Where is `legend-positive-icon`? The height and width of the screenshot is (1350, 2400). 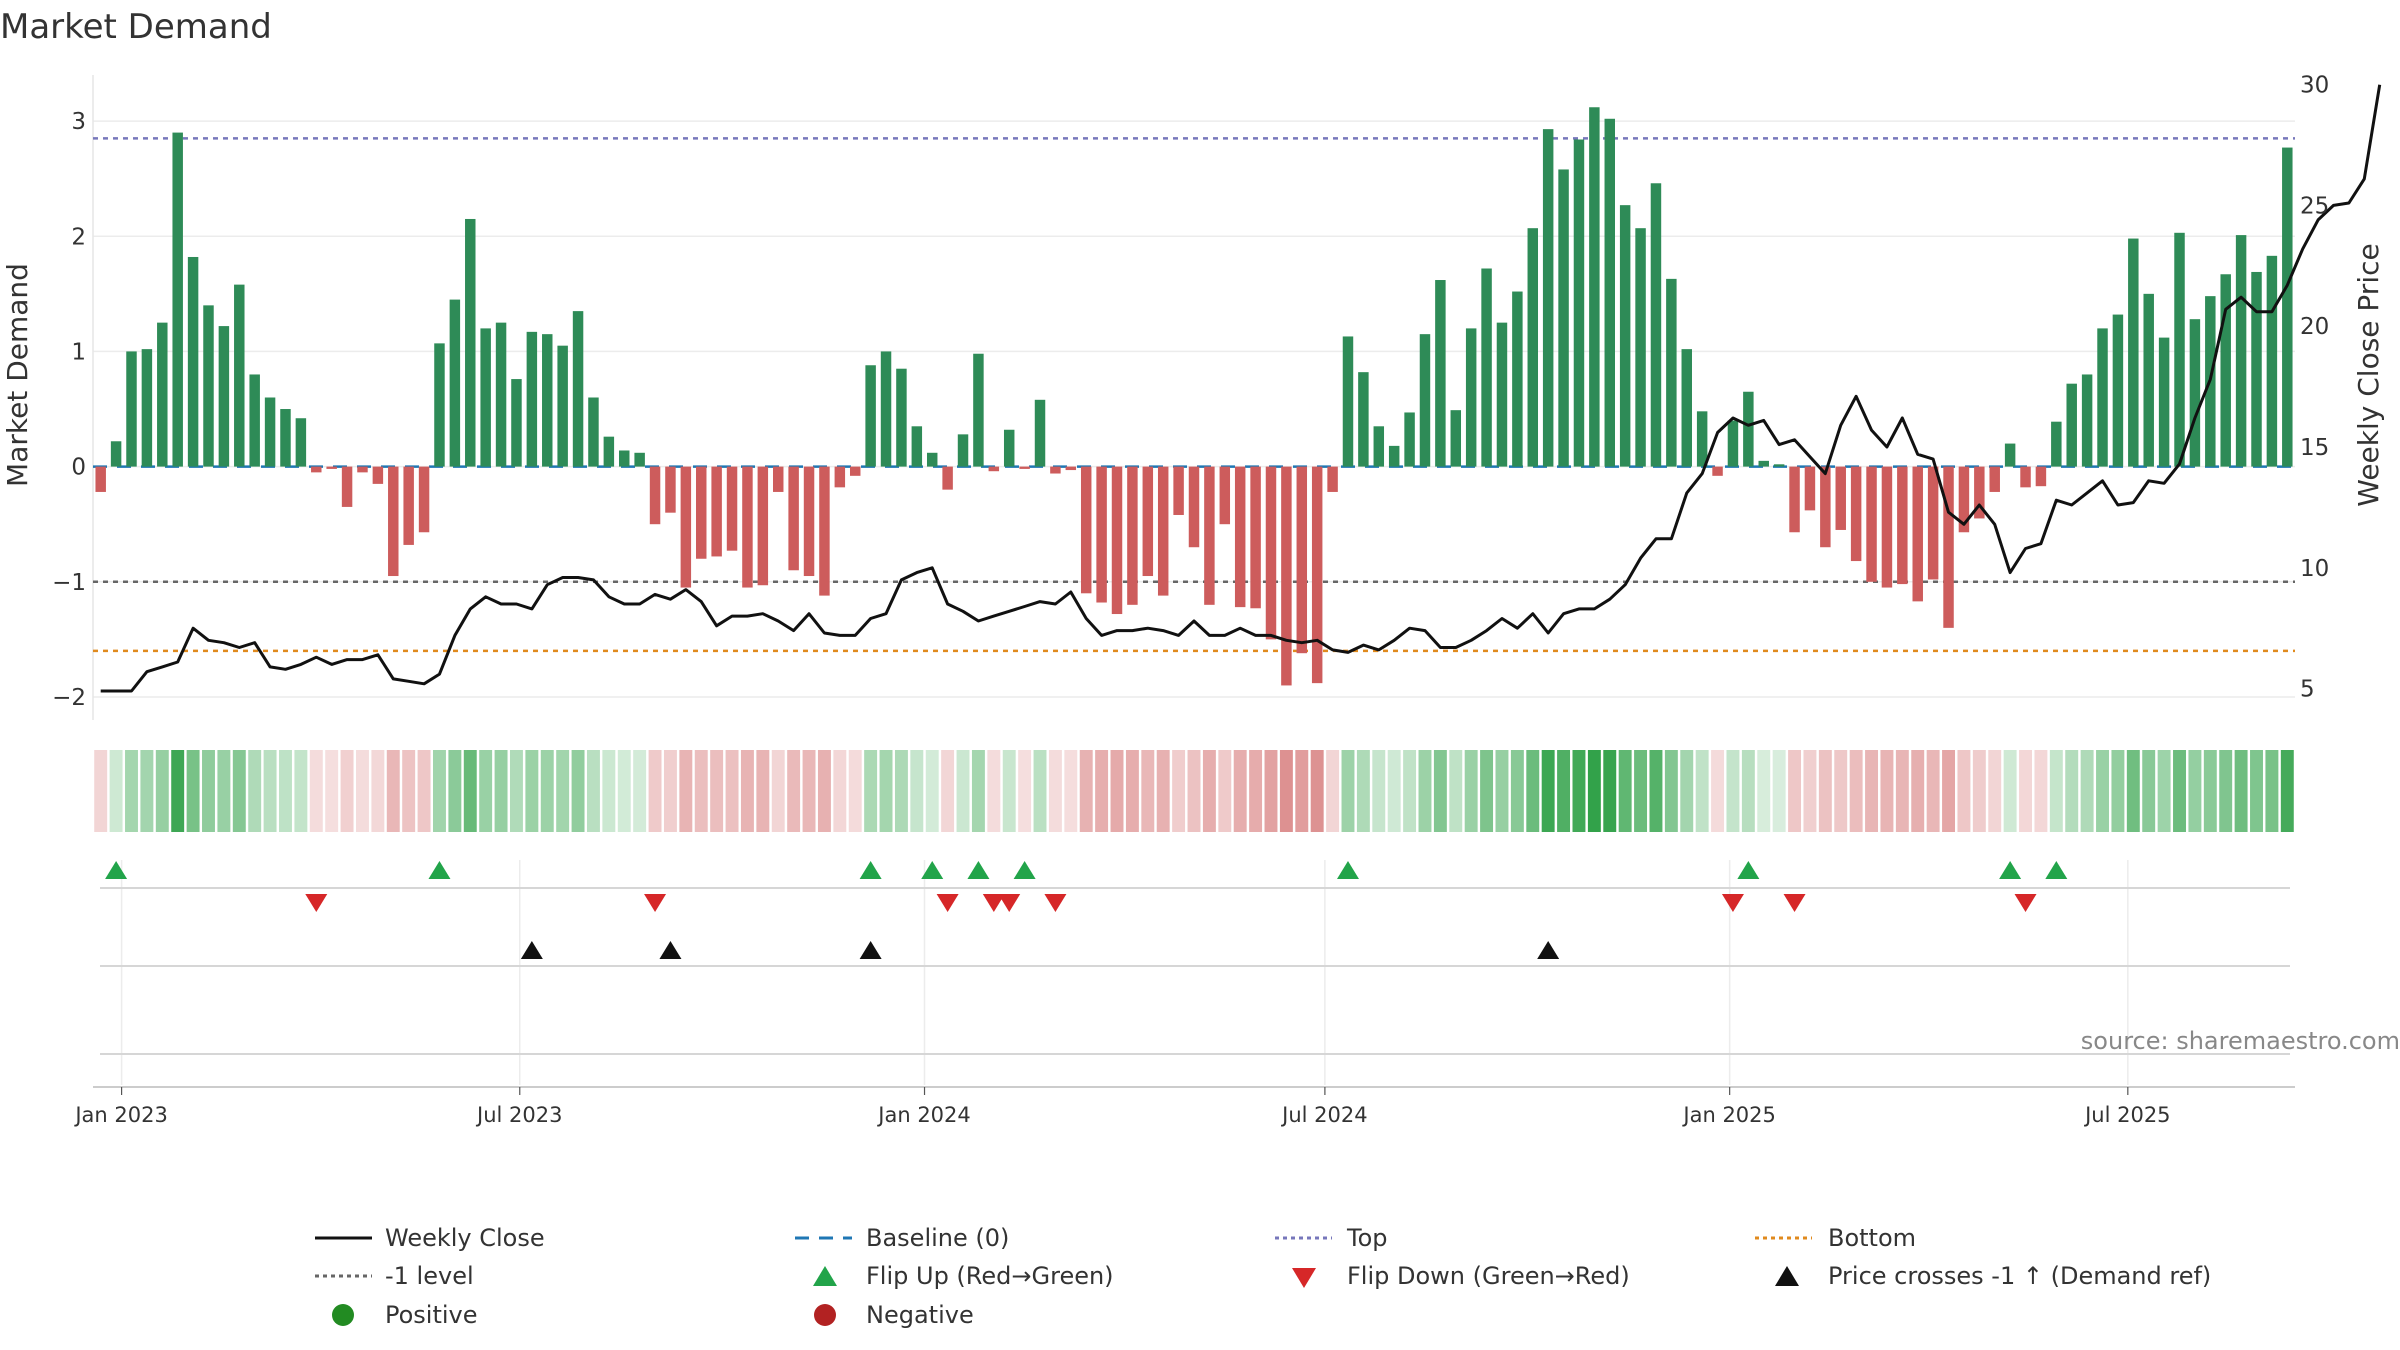 legend-positive-icon is located at coordinates (343, 1315).